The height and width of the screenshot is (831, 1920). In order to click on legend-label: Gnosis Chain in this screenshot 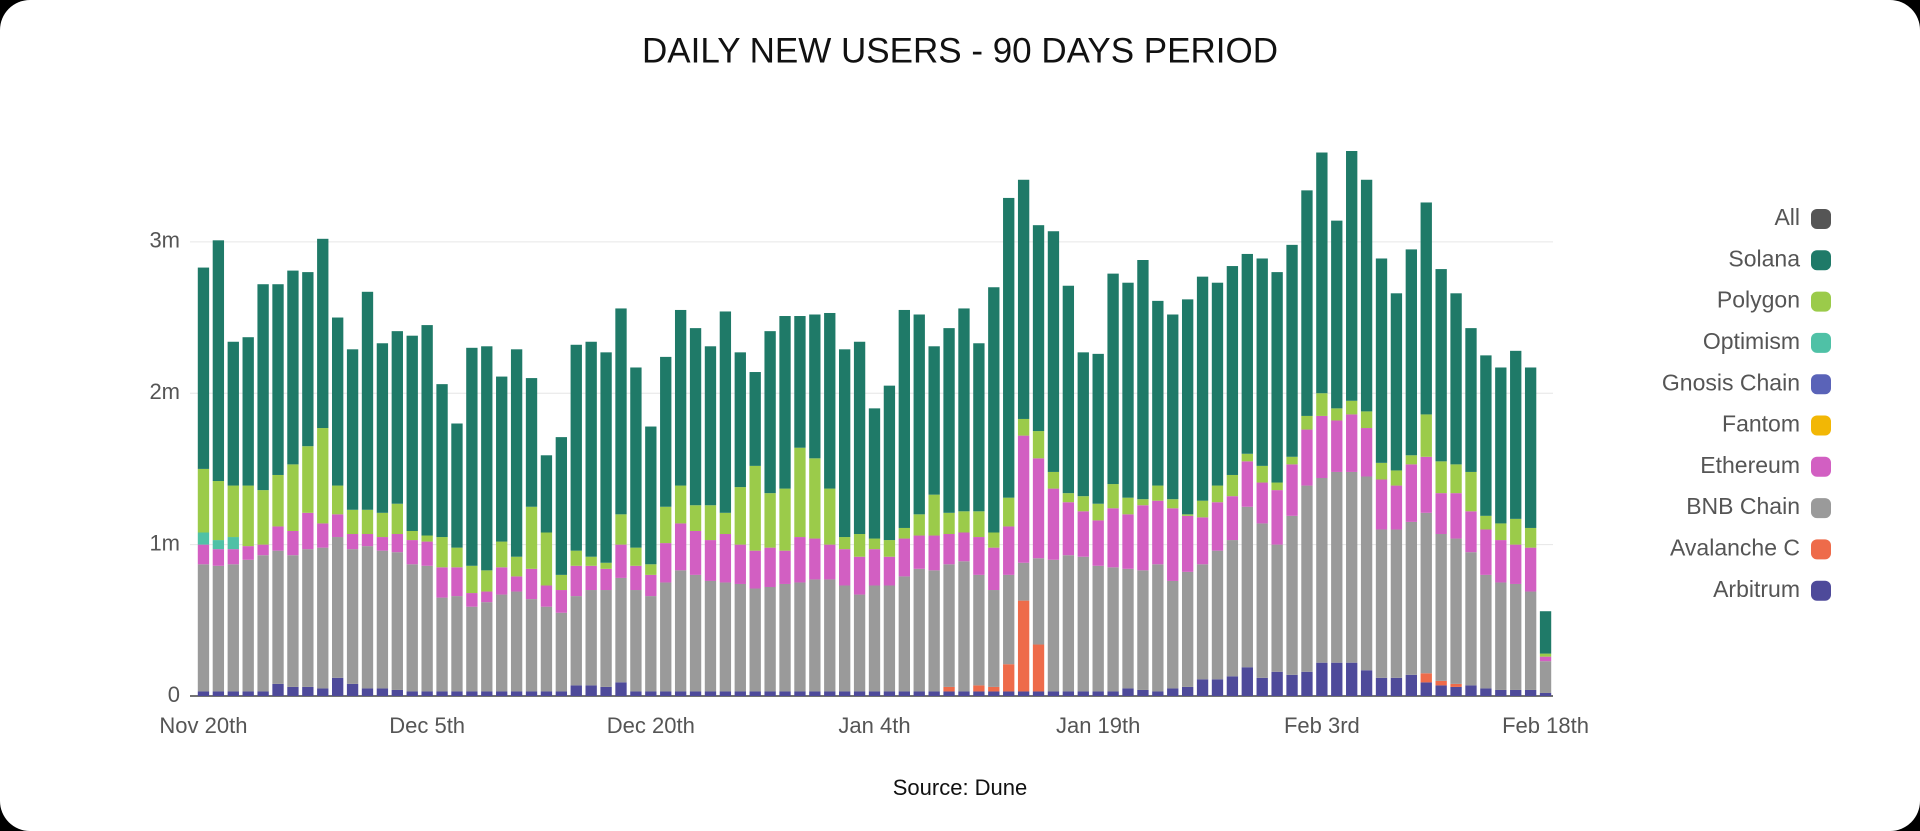, I will do `click(1731, 382)`.